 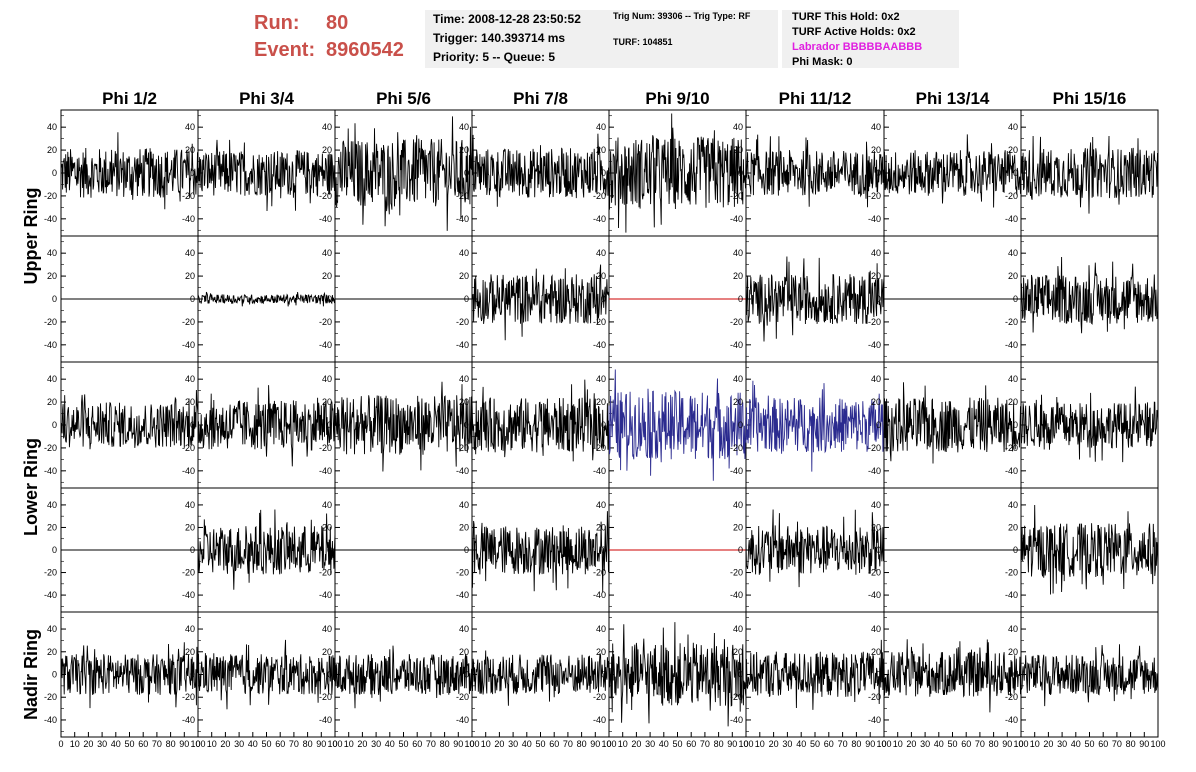 I want to click on event-value: 8960542, so click(x=365, y=50).